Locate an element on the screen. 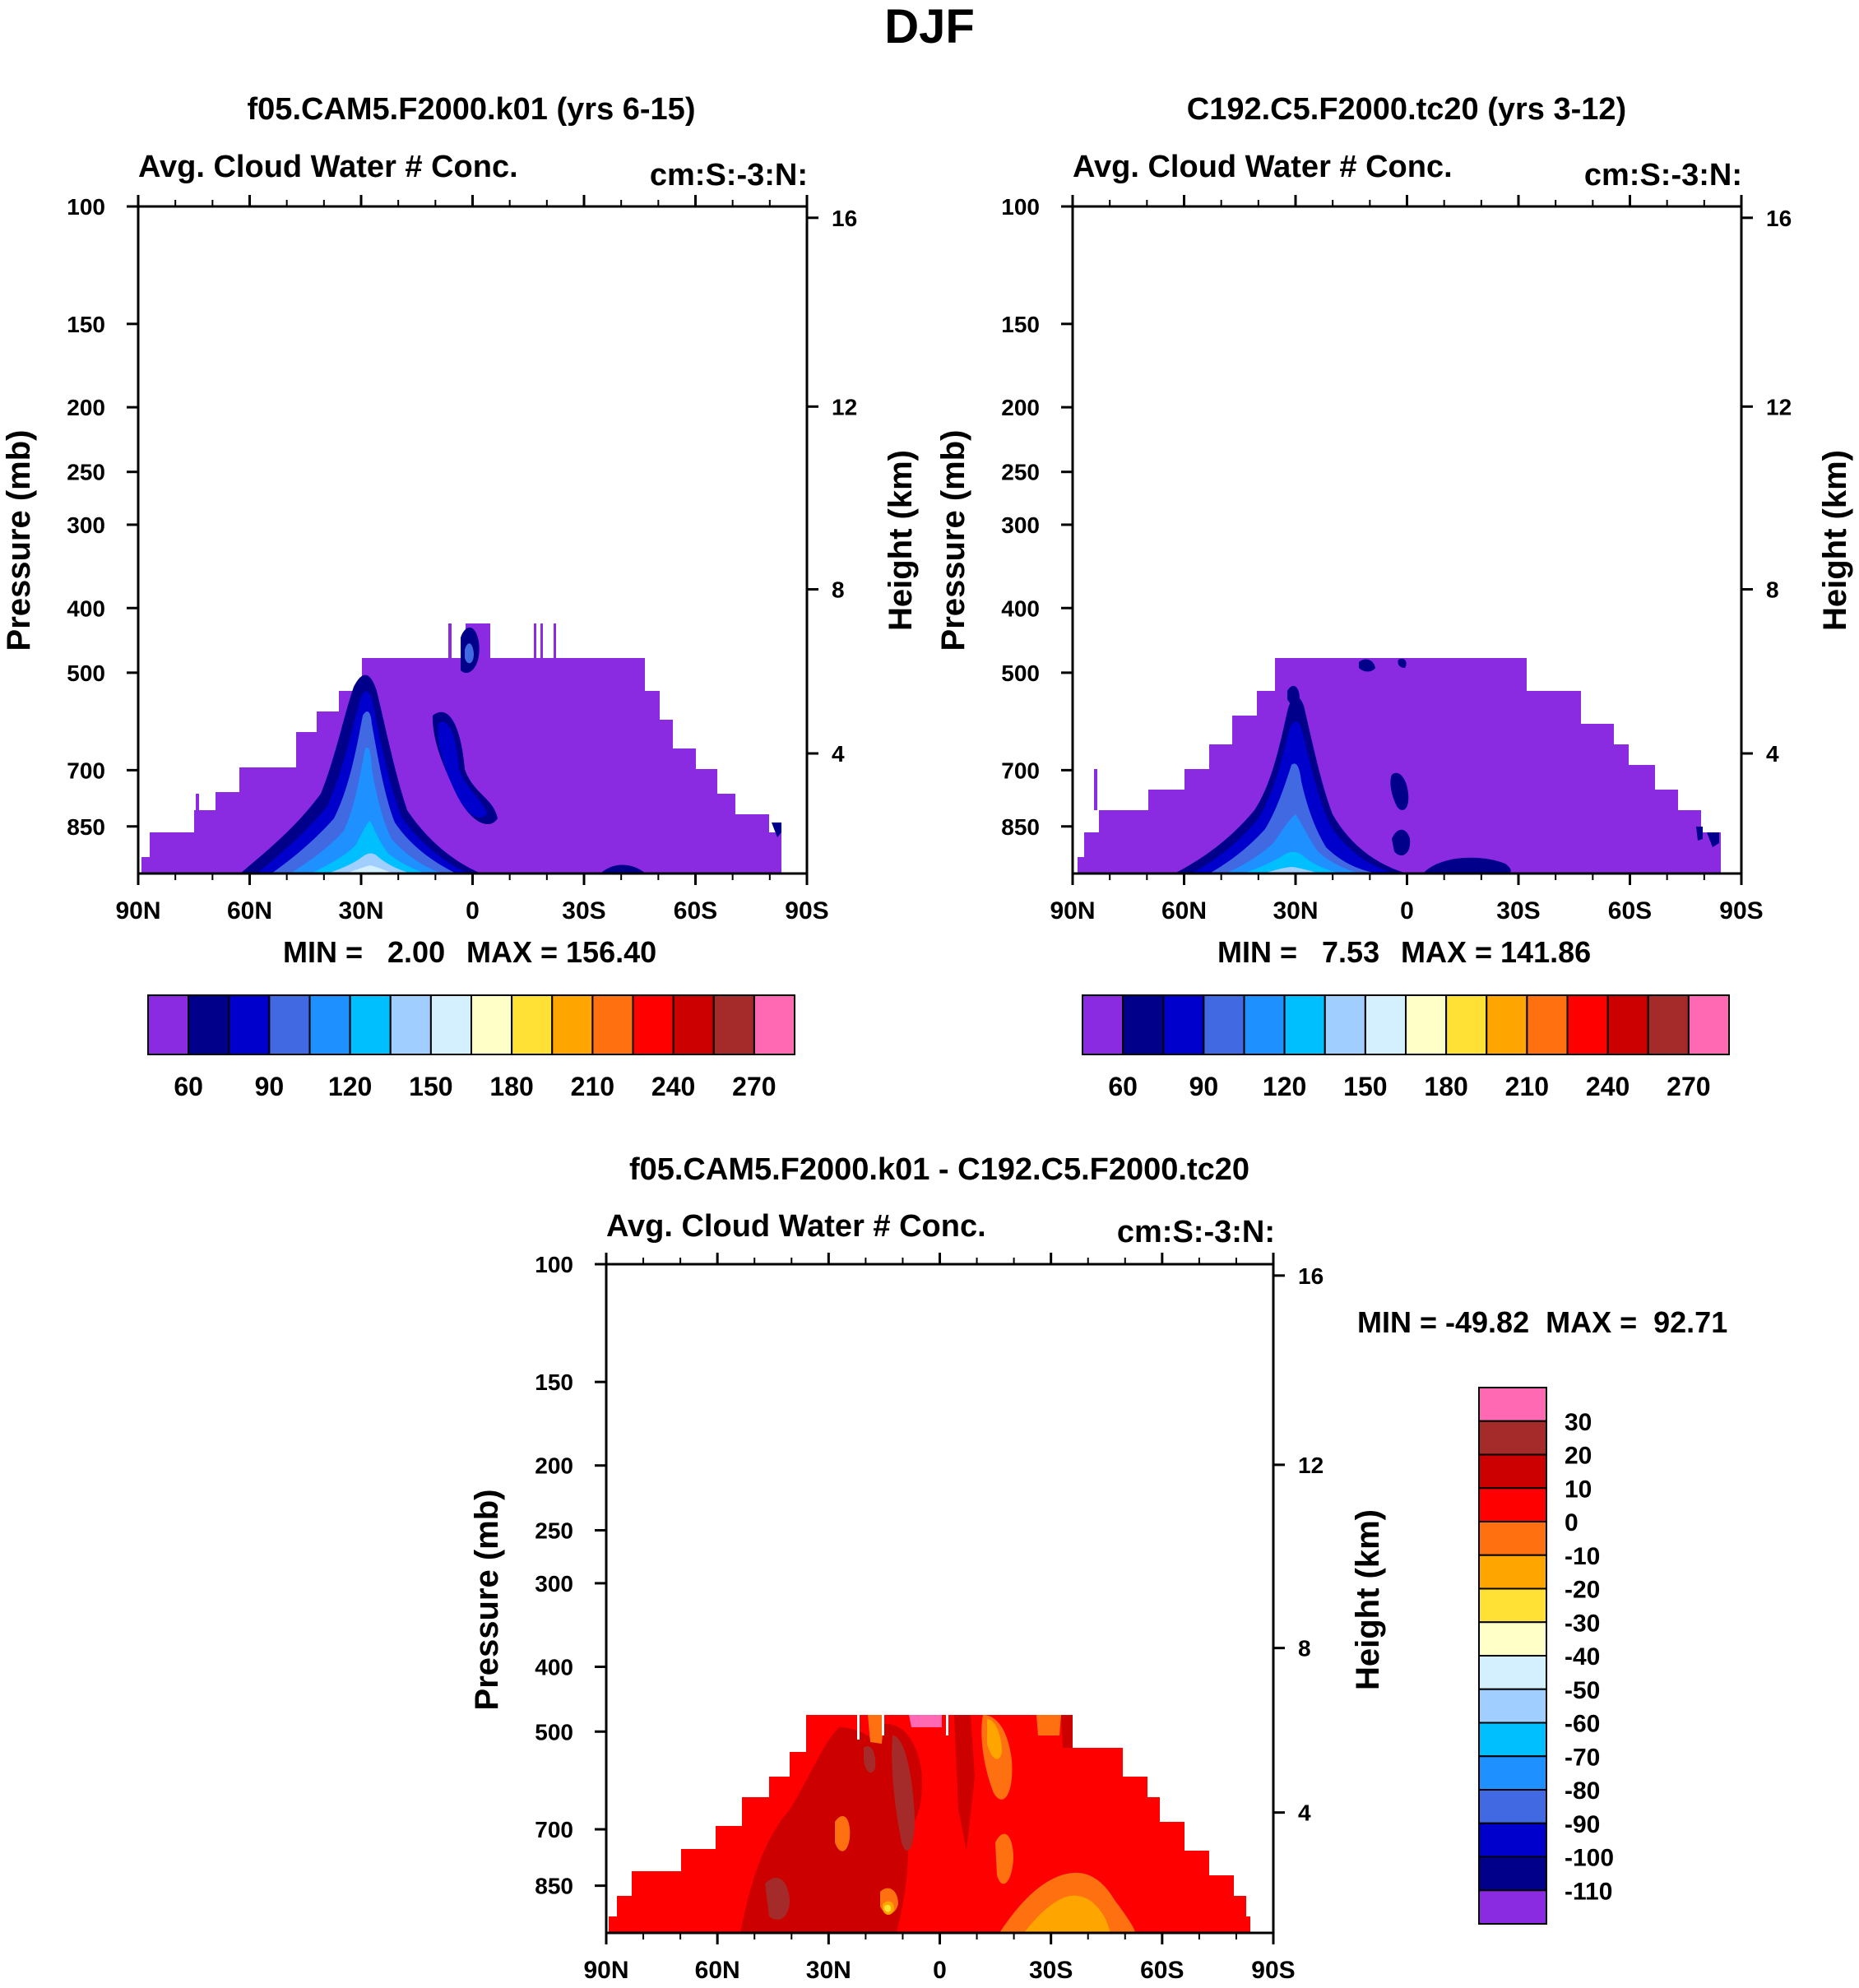 The height and width of the screenshot is (1988, 1859). panel-1-units-label: cm:S:-3:N: is located at coordinates (729, 175).